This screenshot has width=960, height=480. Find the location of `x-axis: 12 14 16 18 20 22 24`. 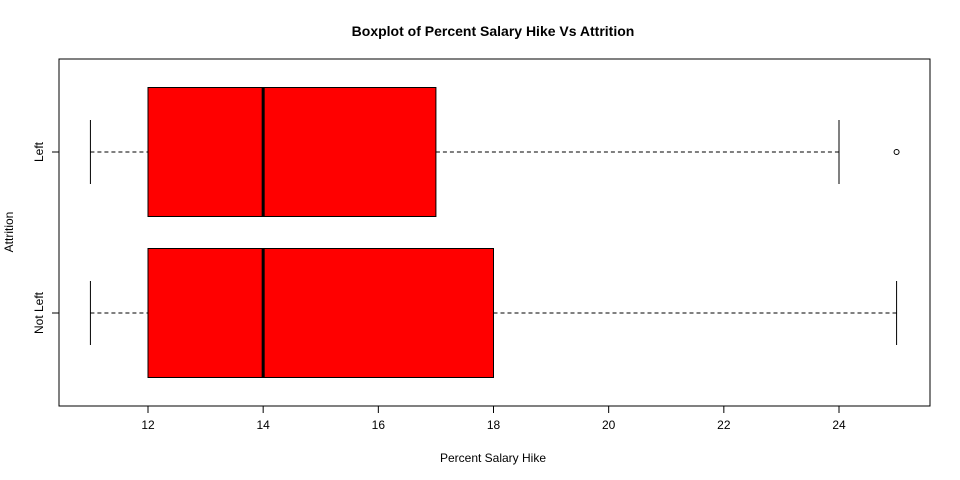

x-axis: 12 14 16 18 20 22 24 is located at coordinates (493, 418).